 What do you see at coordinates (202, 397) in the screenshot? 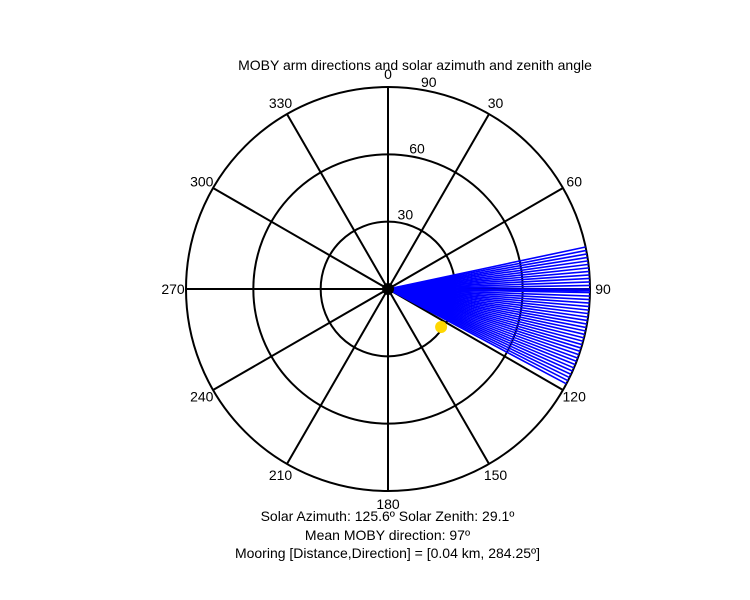
I see `angle-label-240: 240` at bounding box center [202, 397].